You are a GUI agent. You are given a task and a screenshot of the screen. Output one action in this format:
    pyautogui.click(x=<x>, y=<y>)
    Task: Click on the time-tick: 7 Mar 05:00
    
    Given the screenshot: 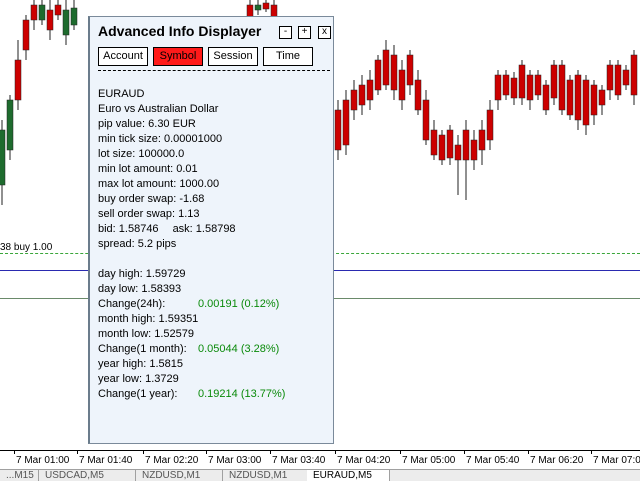 What is the action you would take?
    pyautogui.click(x=427, y=458)
    